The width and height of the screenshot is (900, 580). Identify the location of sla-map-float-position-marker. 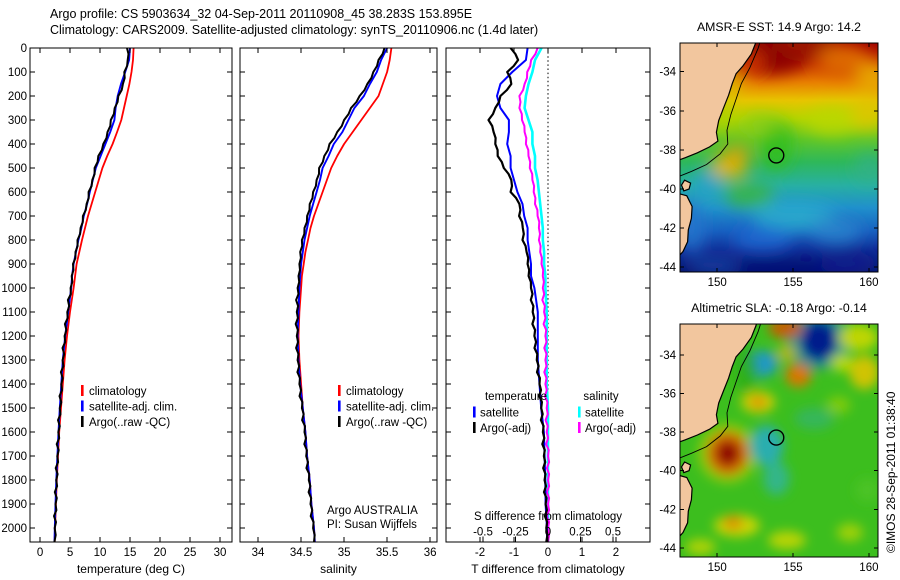
(776, 437).